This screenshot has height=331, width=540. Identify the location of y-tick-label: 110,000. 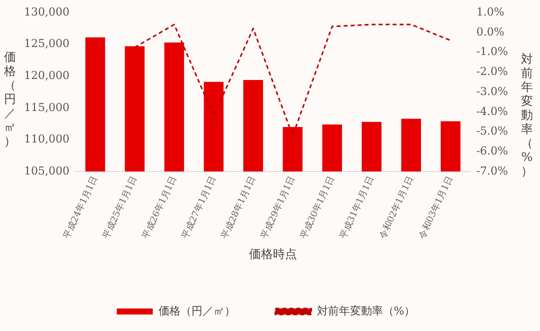
(47, 139).